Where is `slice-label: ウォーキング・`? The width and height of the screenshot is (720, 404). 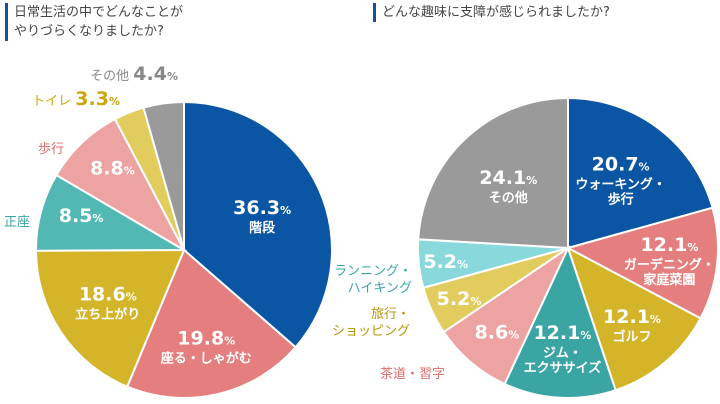
slice-label: ウォーキング・ is located at coordinates (620, 185).